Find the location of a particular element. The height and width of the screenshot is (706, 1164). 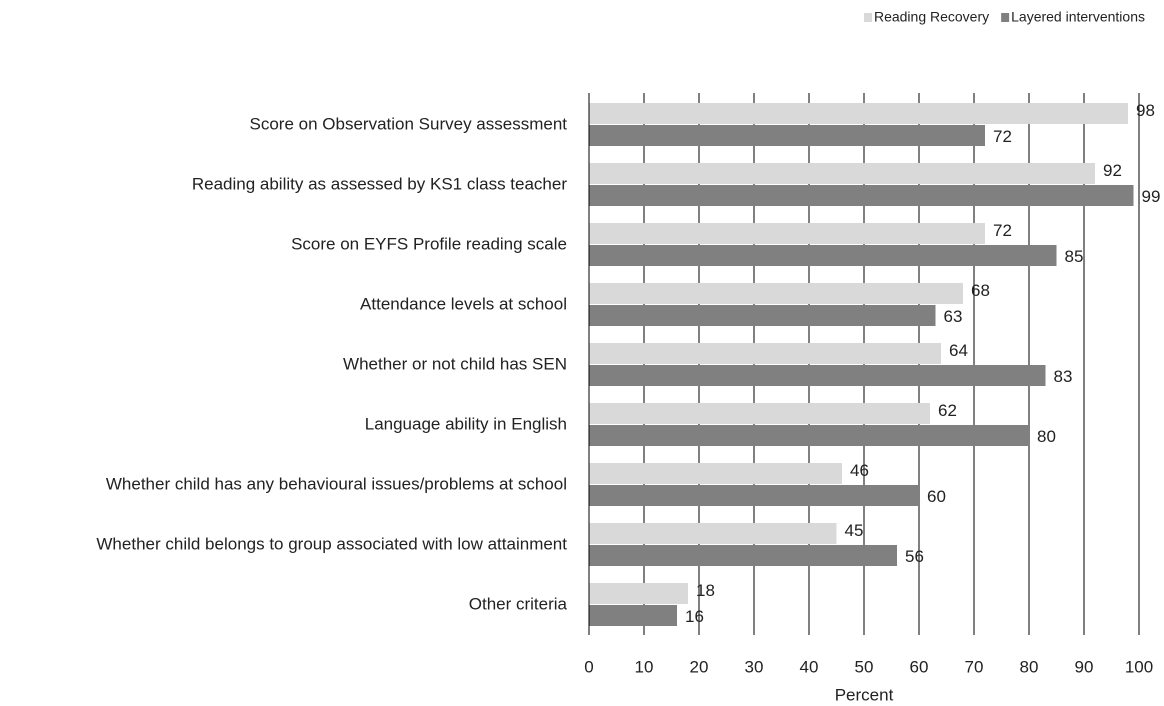

data-label: 99 is located at coordinates (1151, 196).